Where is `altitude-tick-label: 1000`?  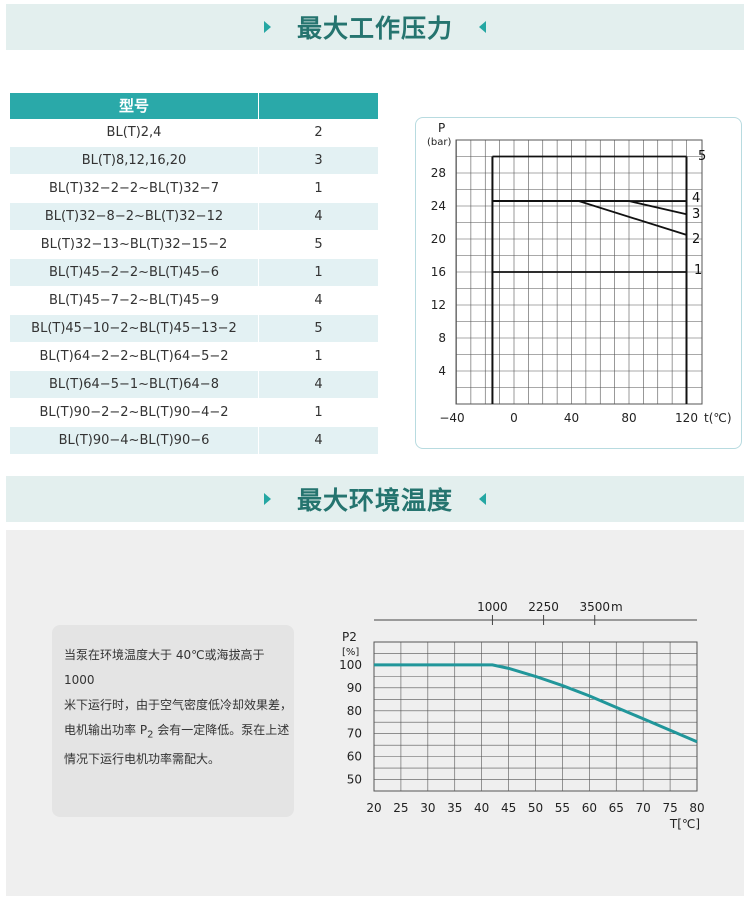 altitude-tick-label: 1000 is located at coordinates (492, 607).